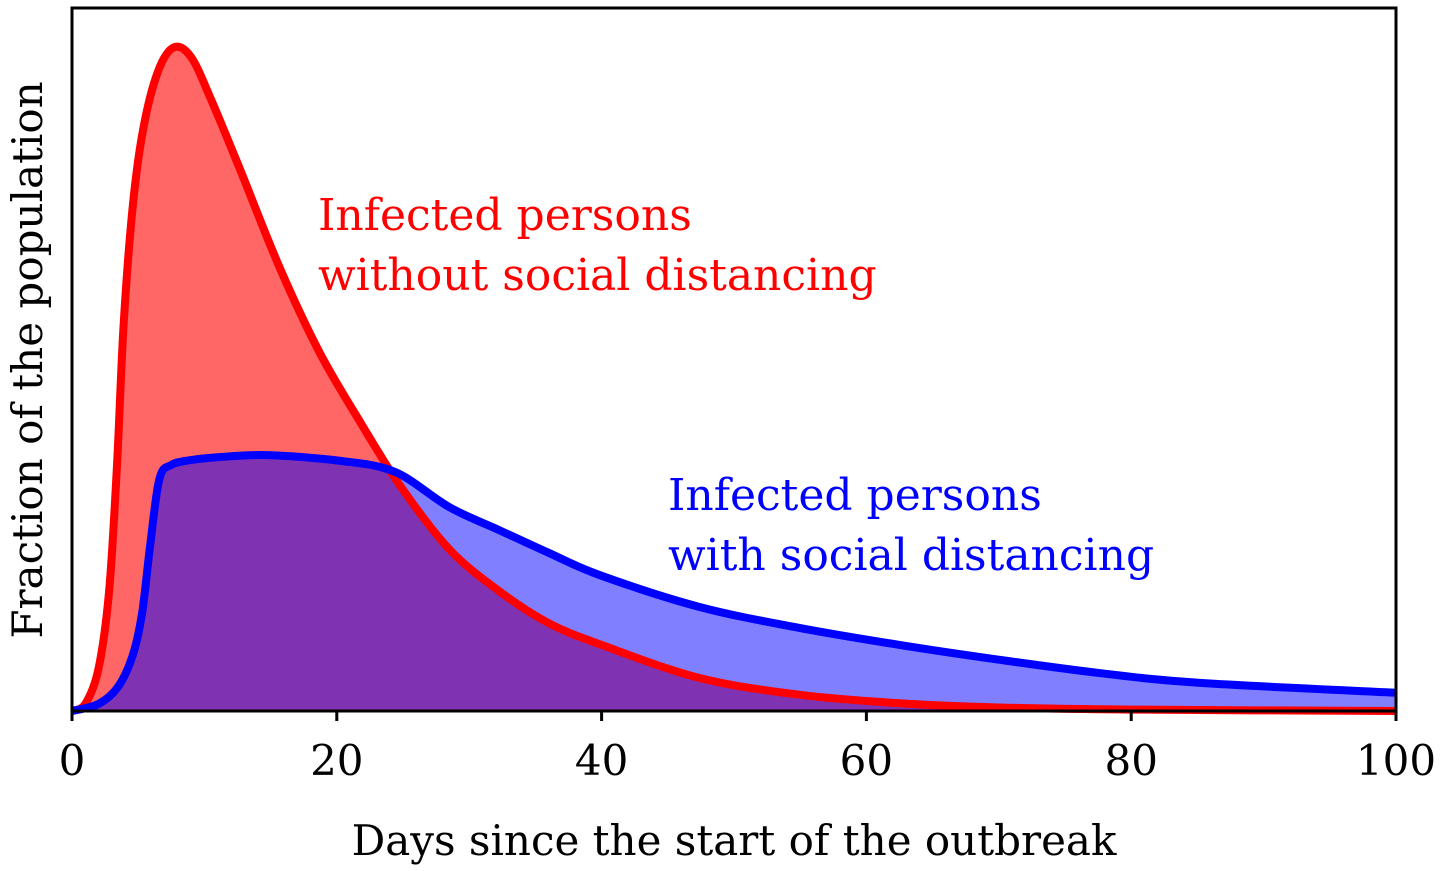  What do you see at coordinates (27, 359) in the screenshot?
I see `y-axis-label: Fraction of the population` at bounding box center [27, 359].